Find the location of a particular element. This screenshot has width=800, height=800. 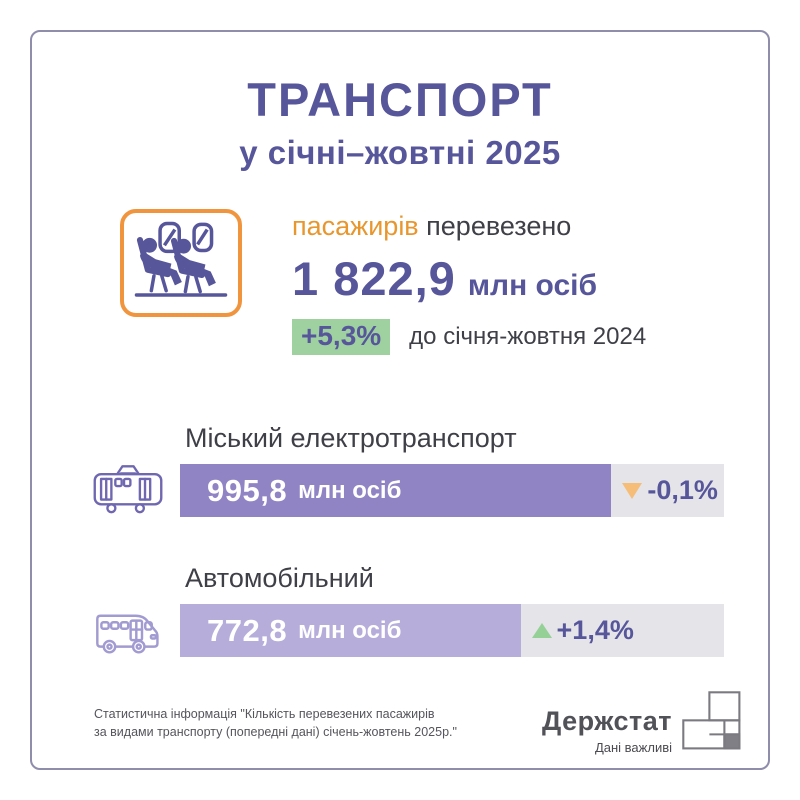

bar-fill-electrotransport: 995,8 млн осіб is located at coordinates (396, 490).